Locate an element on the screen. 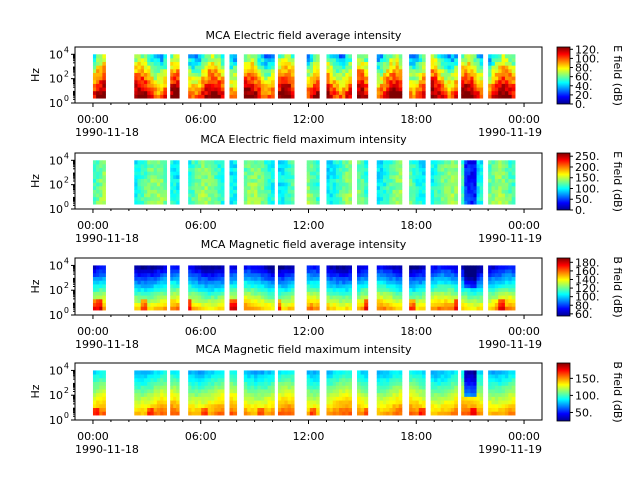 The image size is (640, 480). y-tick-exponent: 2 is located at coordinates (66, 74).